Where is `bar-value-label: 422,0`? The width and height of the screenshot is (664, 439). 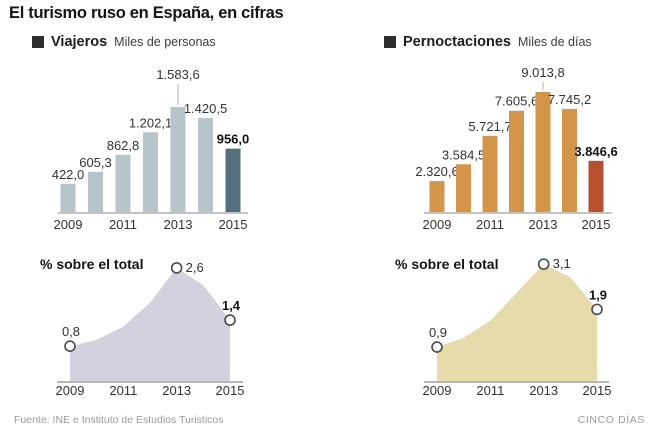
bar-value-label: 422,0 is located at coordinates (68, 174).